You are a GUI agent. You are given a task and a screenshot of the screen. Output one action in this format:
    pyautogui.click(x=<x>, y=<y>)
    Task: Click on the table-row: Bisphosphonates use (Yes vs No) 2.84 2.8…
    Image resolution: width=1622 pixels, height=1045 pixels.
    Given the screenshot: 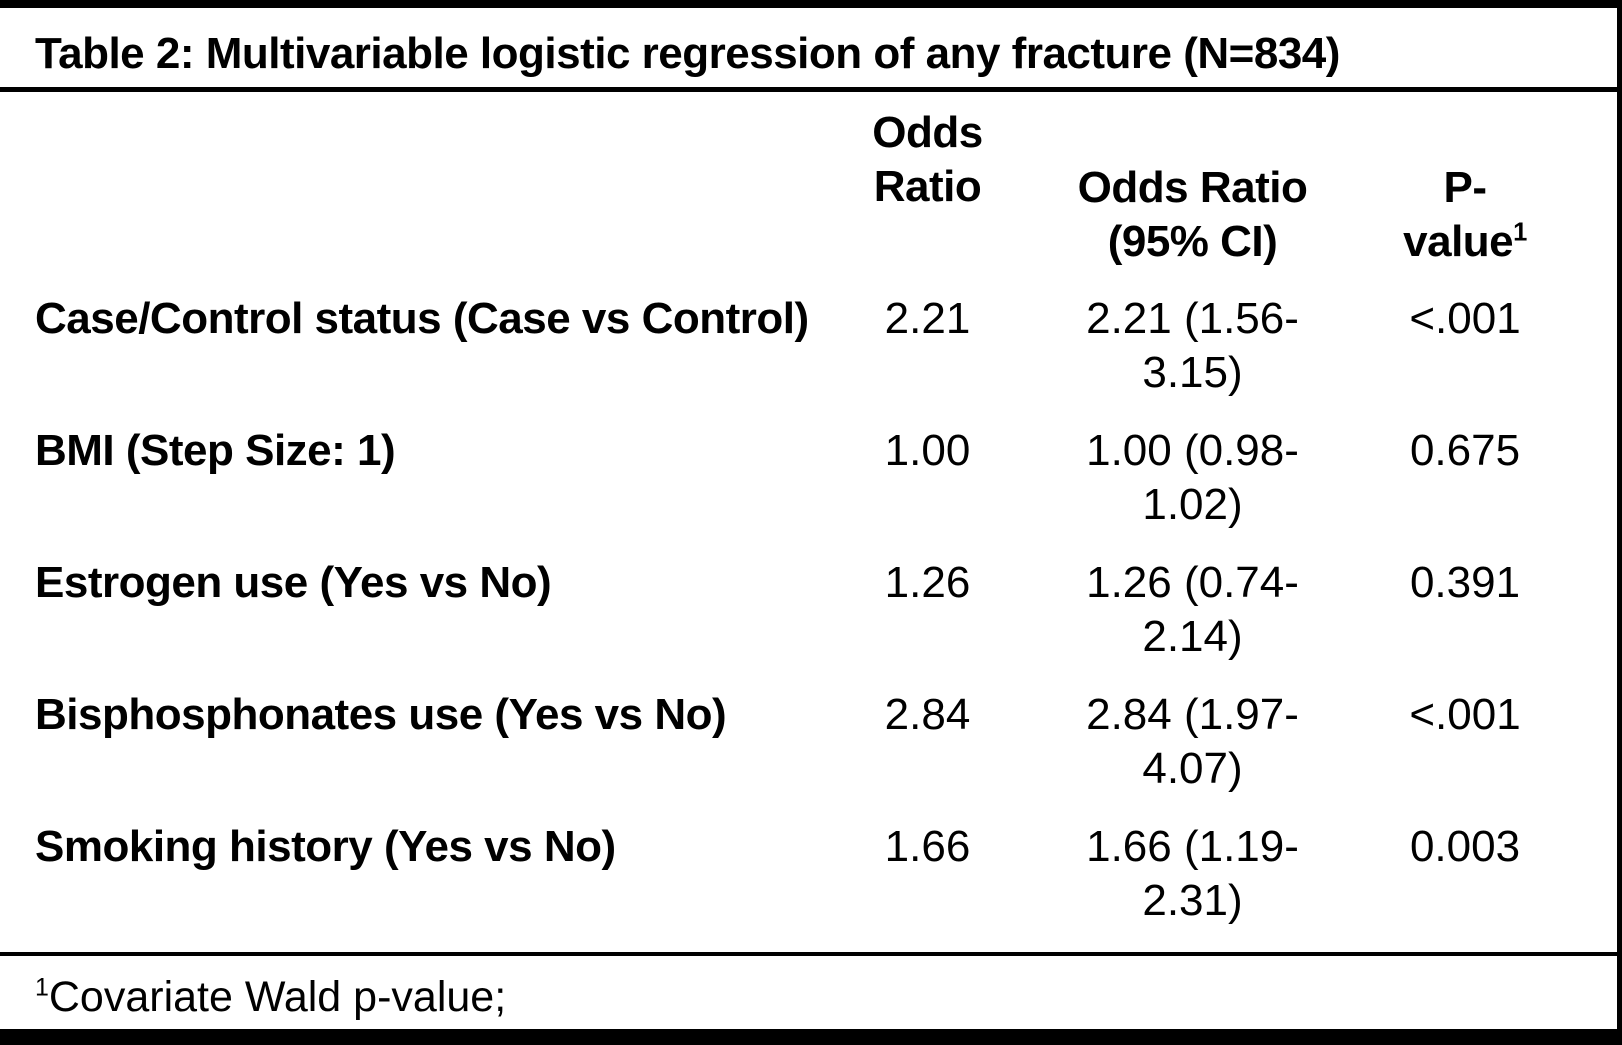 What is the action you would take?
    pyautogui.click(x=795, y=754)
    